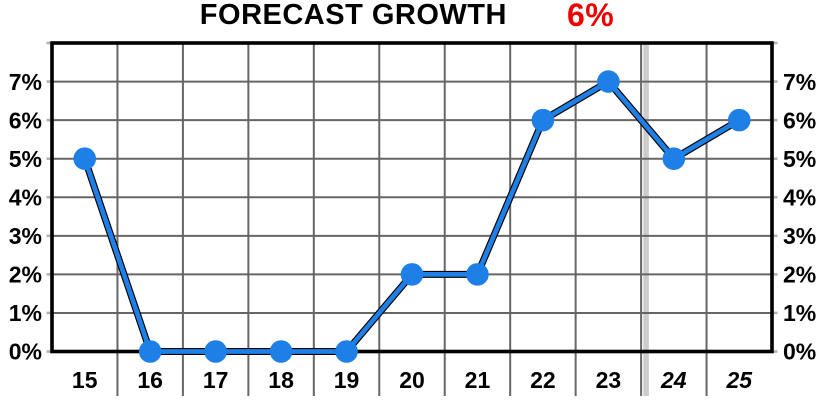 The image size is (824, 404). Describe the element at coordinates (478, 380) in the screenshot. I see `x-axis-label-21: 21` at that location.